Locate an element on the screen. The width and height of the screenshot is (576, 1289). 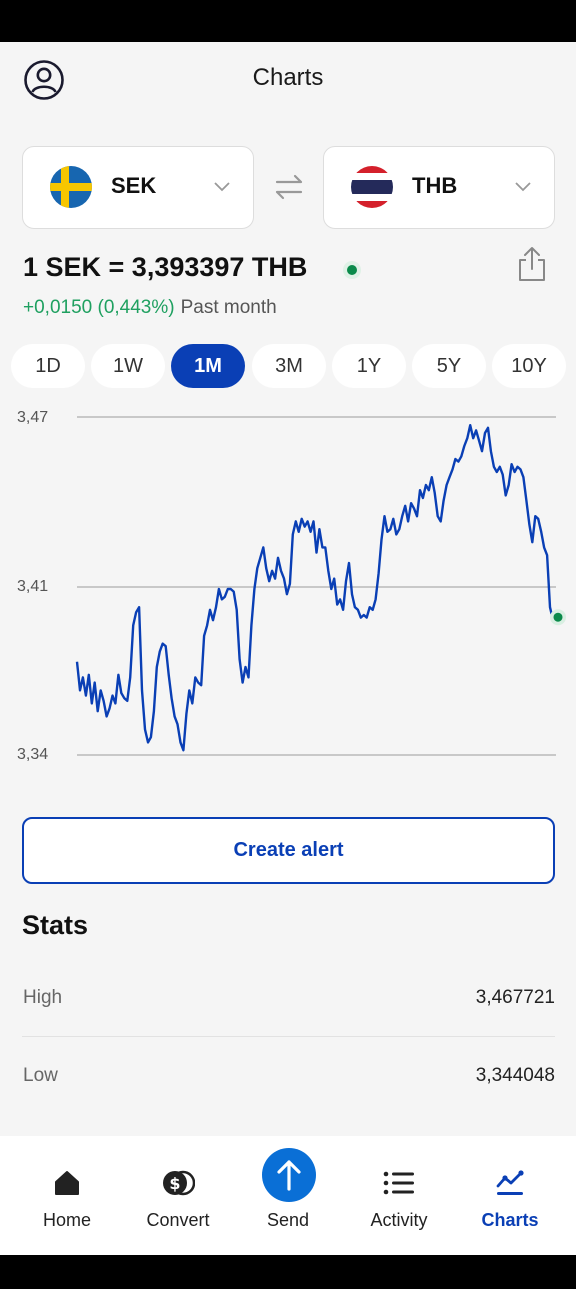
time-range-selector: 1D 1W 1M 3M 1Y 5Y 10Y is located at coordinates (288, 367).